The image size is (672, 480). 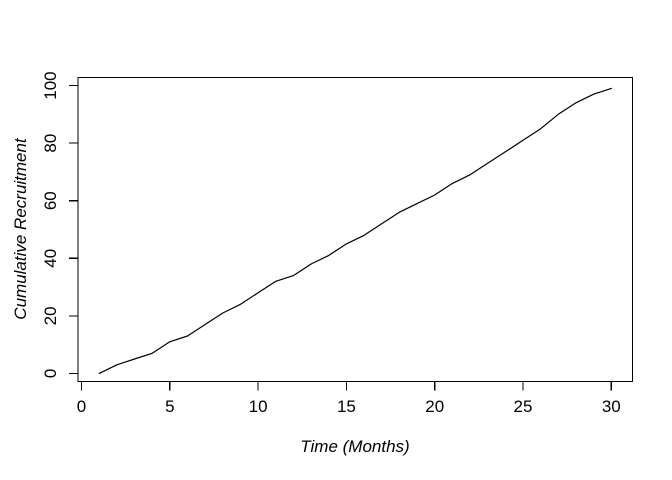 I want to click on y-tick-label: 0, so click(x=50, y=373).